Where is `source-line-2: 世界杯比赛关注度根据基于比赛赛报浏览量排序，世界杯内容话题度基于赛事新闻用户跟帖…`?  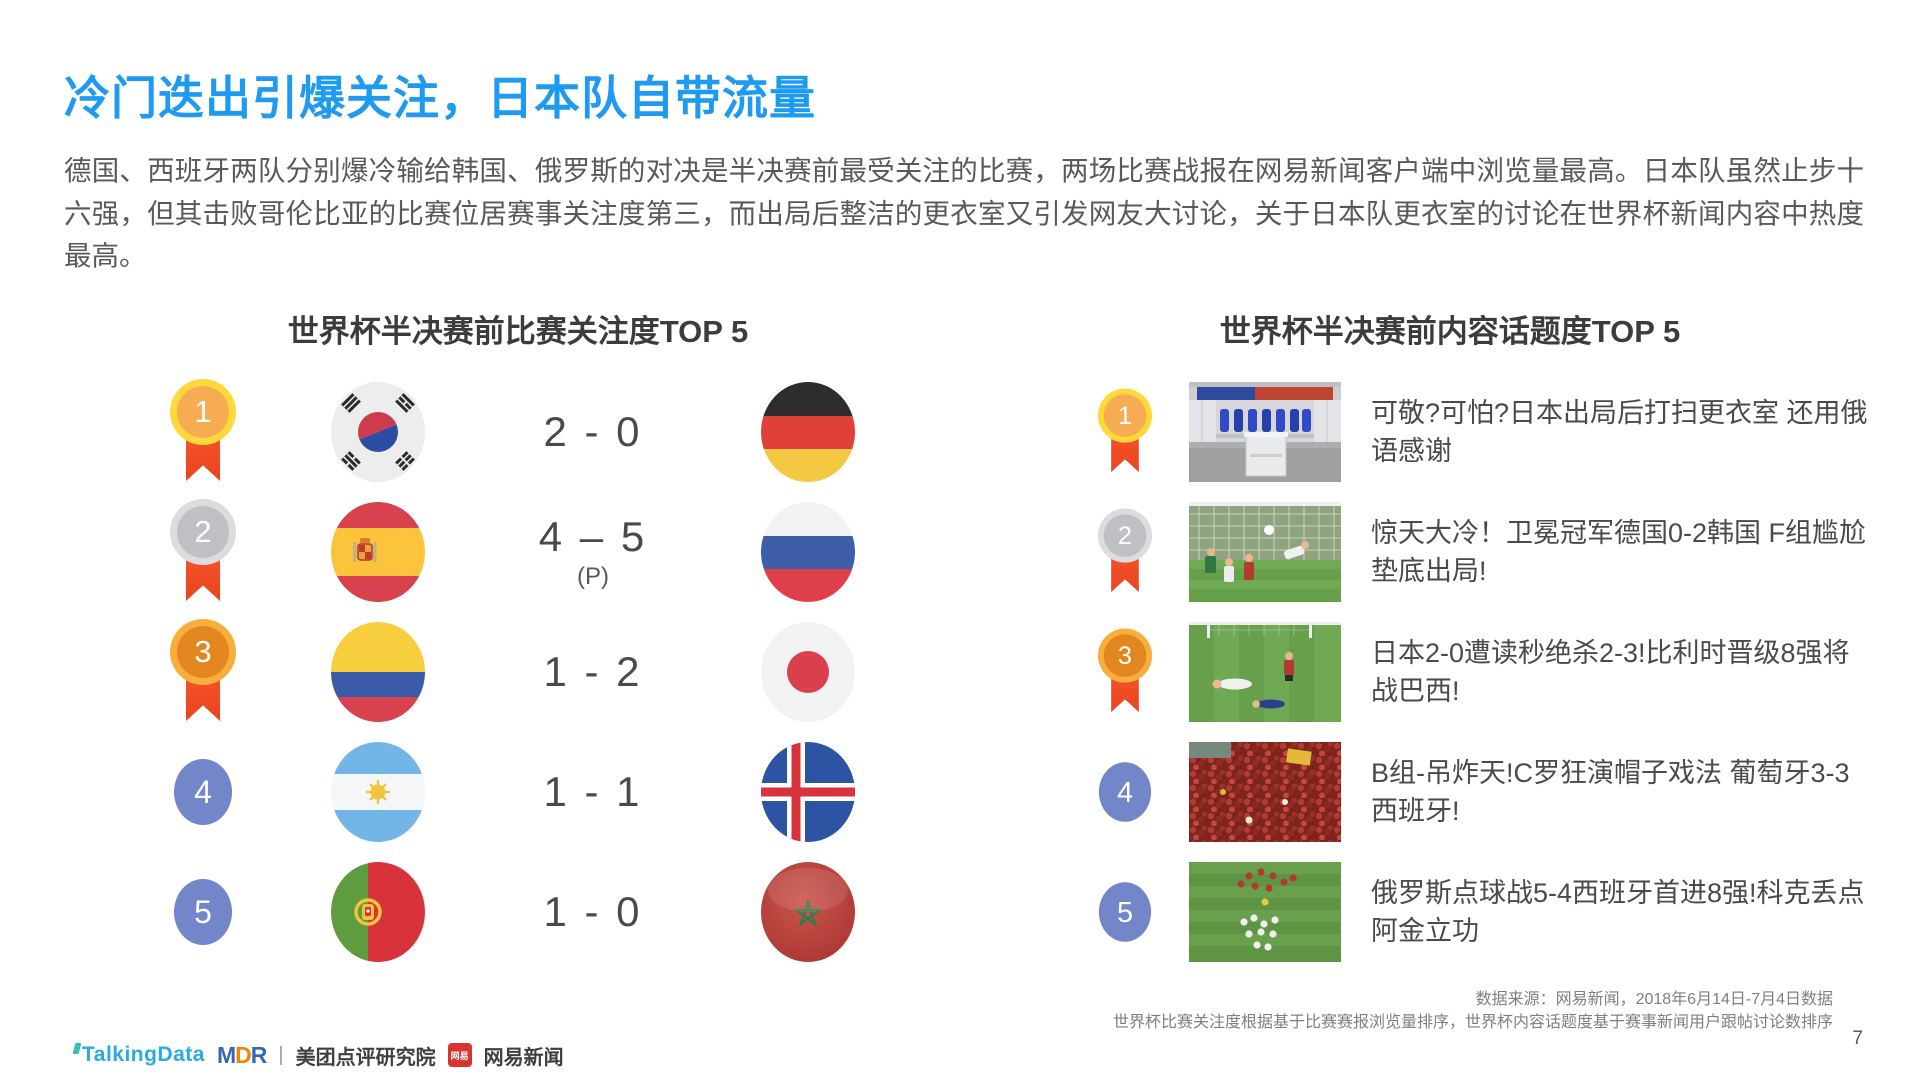 source-line-2: 世界杯比赛关注度根据基于比赛赛报浏览量排序，世界杯内容话题度基于赛事新闻用户跟帖… is located at coordinates (1472, 1023).